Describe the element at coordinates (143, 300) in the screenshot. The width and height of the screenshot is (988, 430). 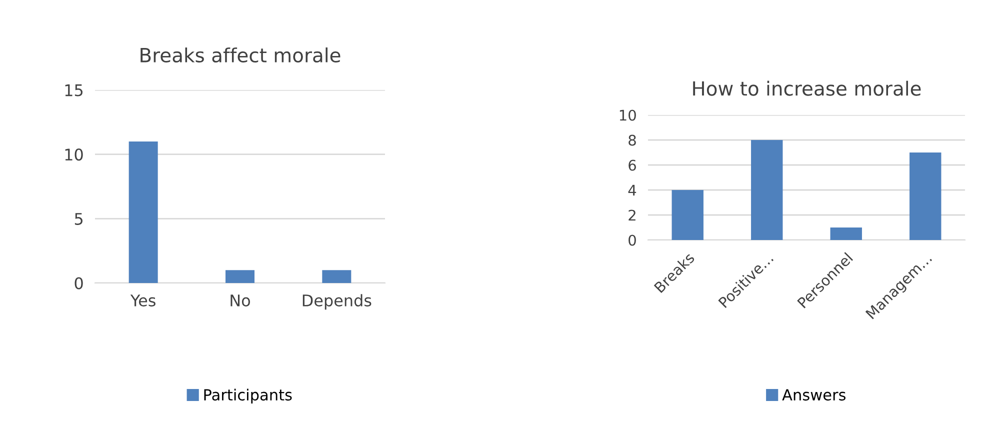
I see `x-tick-label: Yes` at that location.